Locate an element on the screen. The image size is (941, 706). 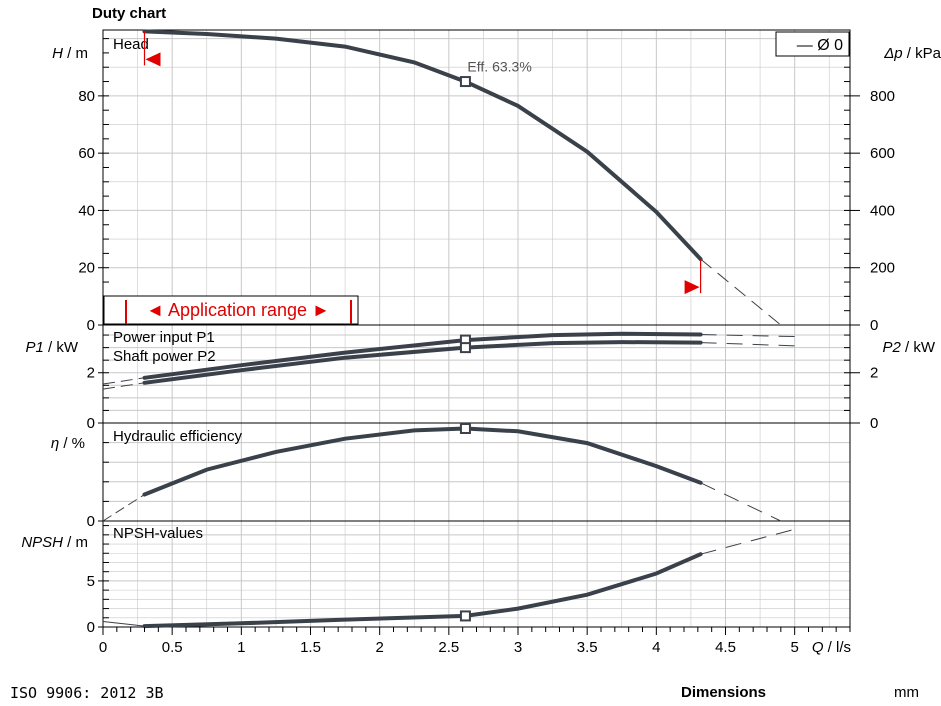
efficiency-duty-point is located at coordinates (465, 428).